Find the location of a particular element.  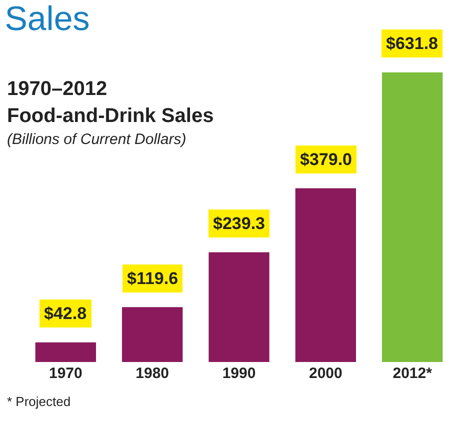

y-axis-title: (Billions of Current Dollars) is located at coordinates (96, 139).